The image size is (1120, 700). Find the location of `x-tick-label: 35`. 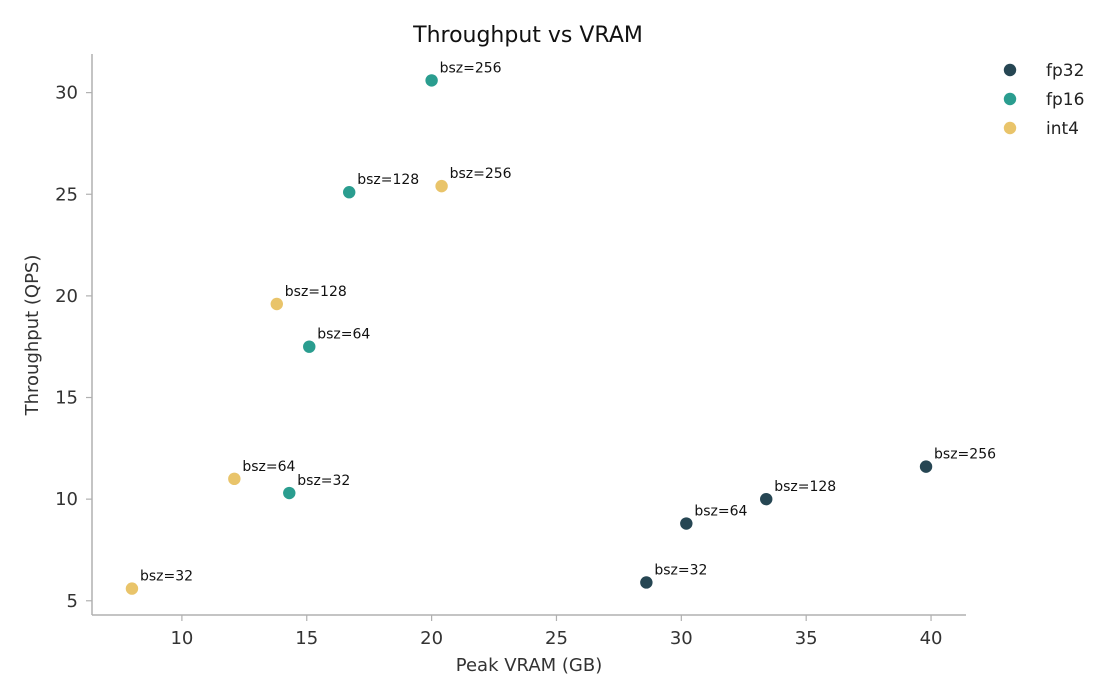

x-tick-label: 35 is located at coordinates (806, 638).